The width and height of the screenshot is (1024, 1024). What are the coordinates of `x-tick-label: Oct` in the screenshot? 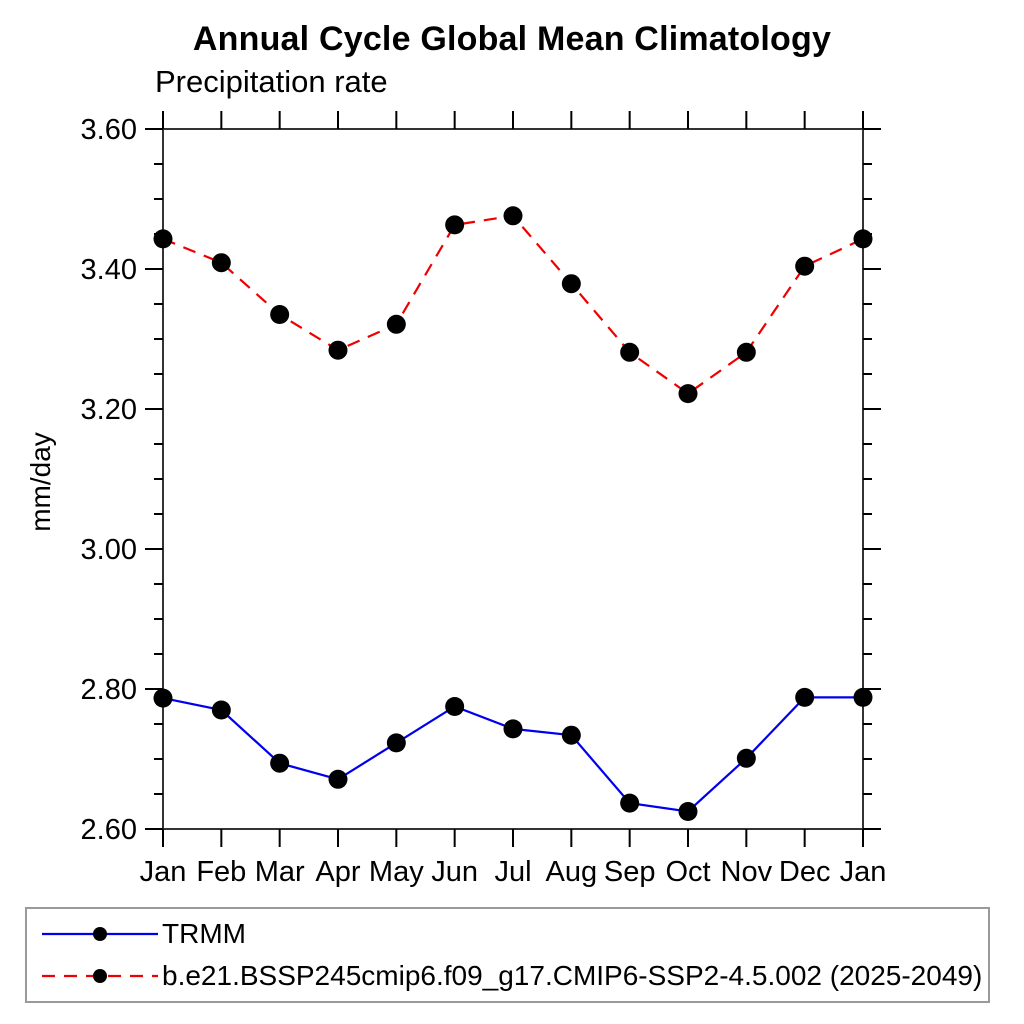 It's located at (687, 872).